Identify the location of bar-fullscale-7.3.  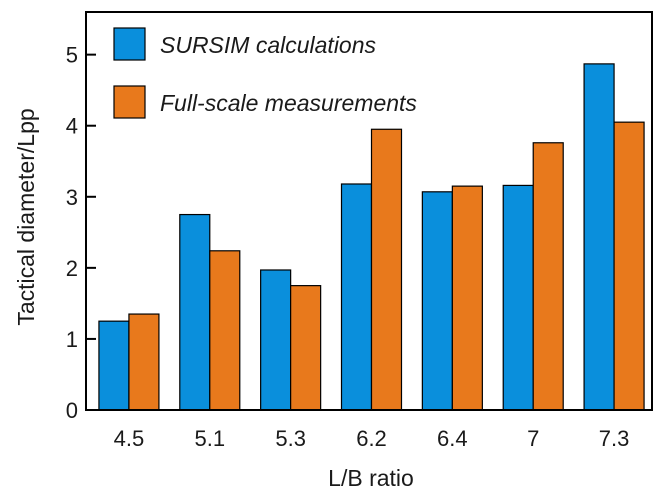
(629, 266).